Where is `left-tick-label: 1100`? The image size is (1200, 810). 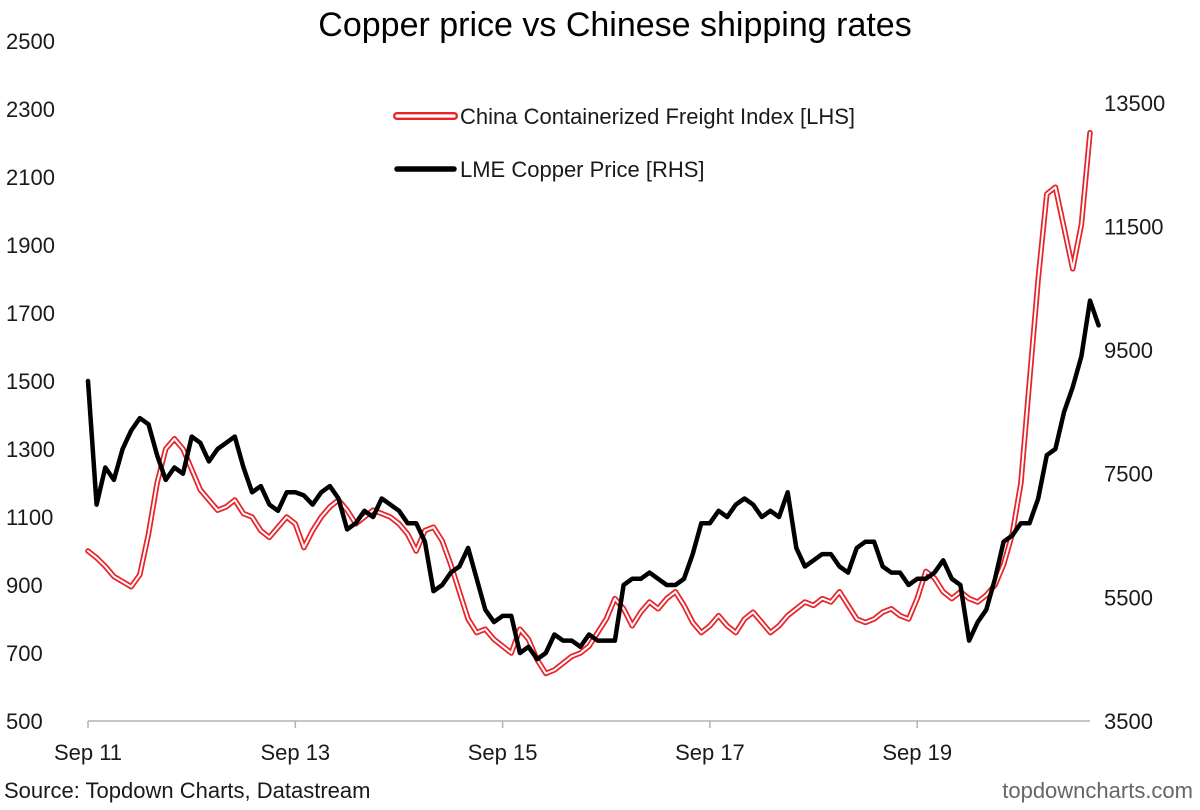 left-tick-label: 1100 is located at coordinates (29, 517).